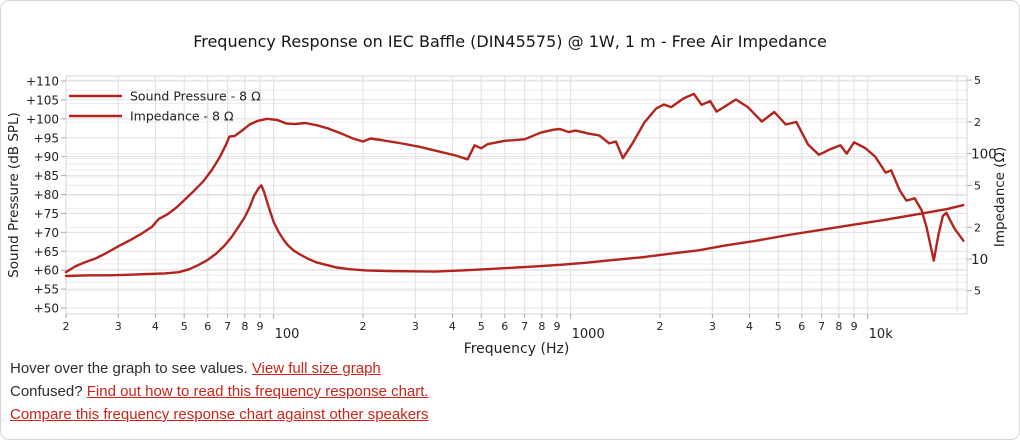 The image size is (1020, 440). Describe the element at coordinates (984, 155) in the screenshot. I see `impedance-tick-label: 100` at that location.